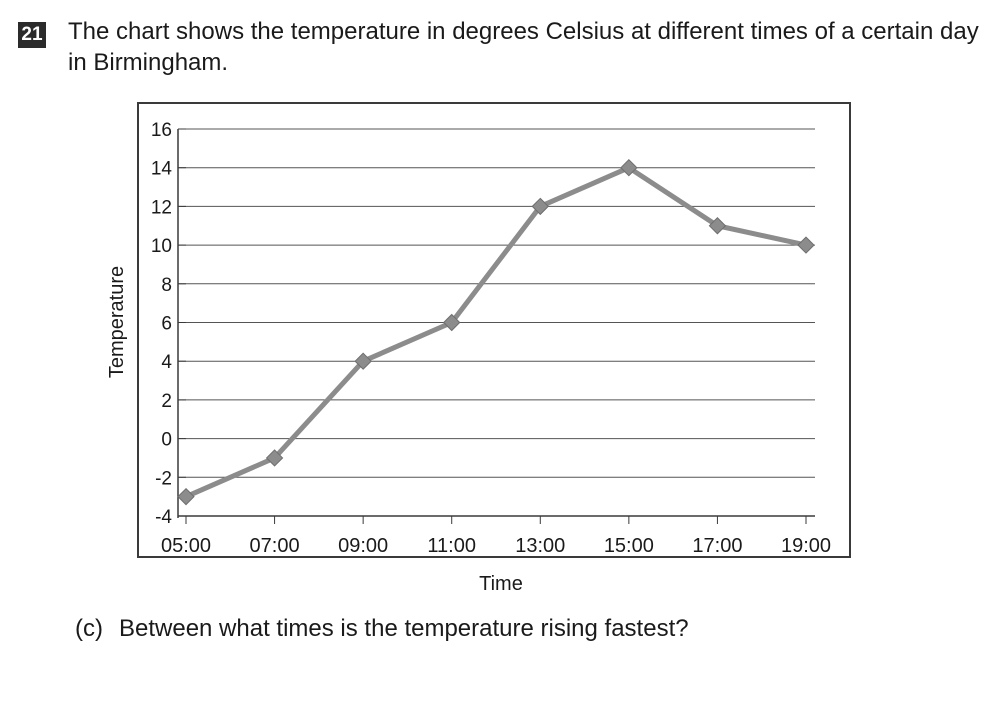  I want to click on y-tick-label: 12, so click(161, 207).